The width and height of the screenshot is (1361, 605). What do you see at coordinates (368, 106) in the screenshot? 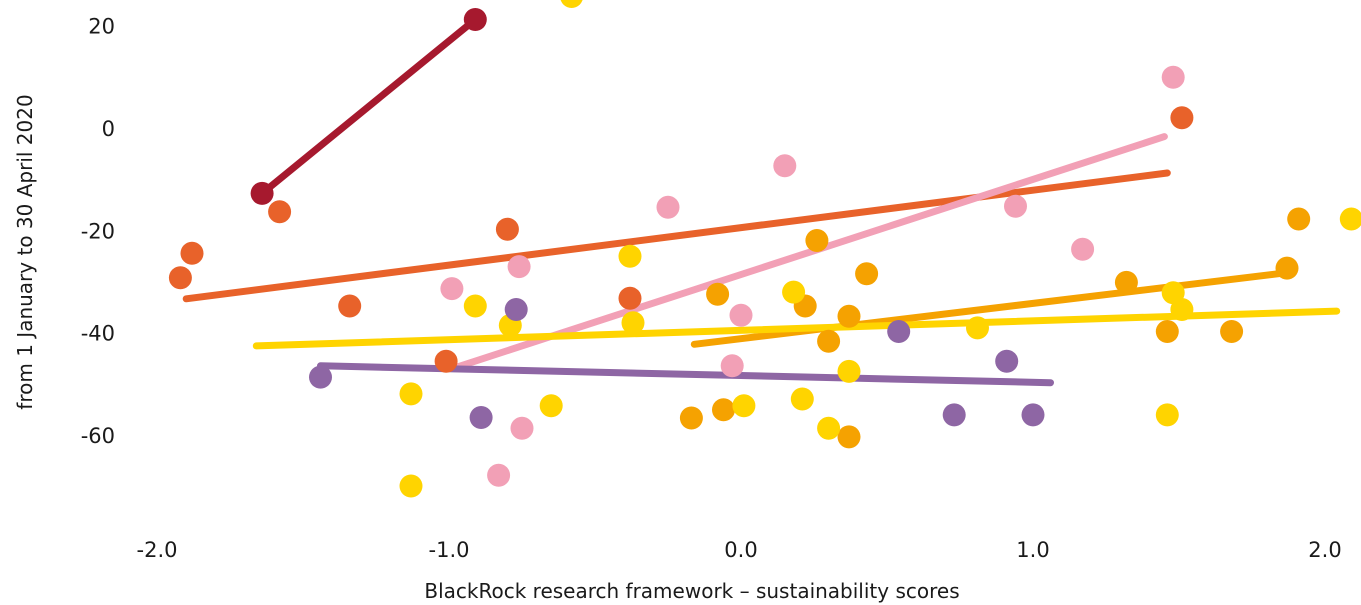
I see `trend-line-s0` at bounding box center [368, 106].